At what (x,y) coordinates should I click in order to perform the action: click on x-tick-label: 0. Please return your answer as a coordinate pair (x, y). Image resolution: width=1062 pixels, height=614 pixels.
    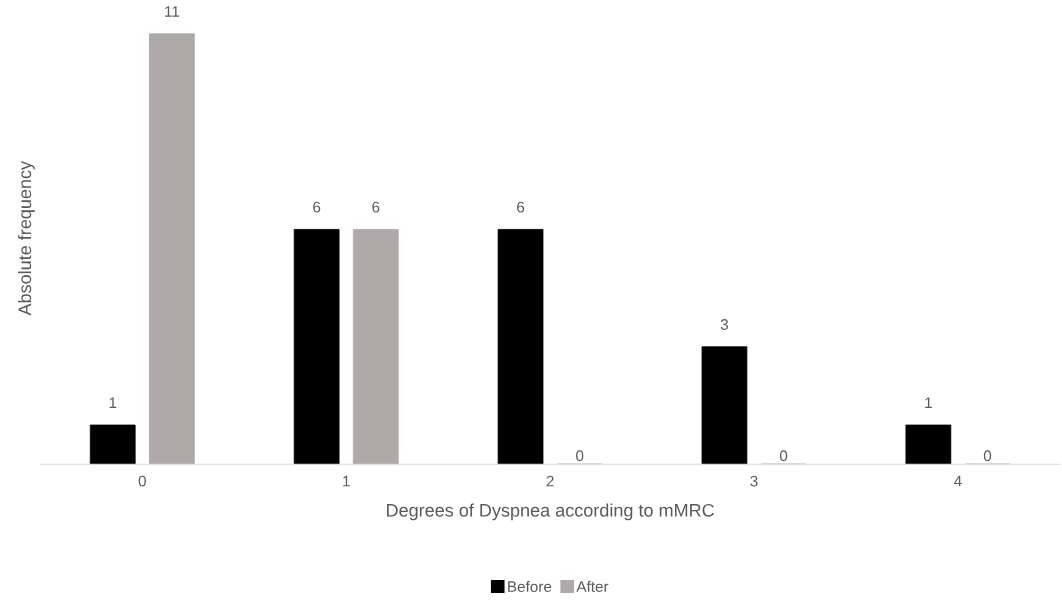
    Looking at the image, I should click on (142, 481).